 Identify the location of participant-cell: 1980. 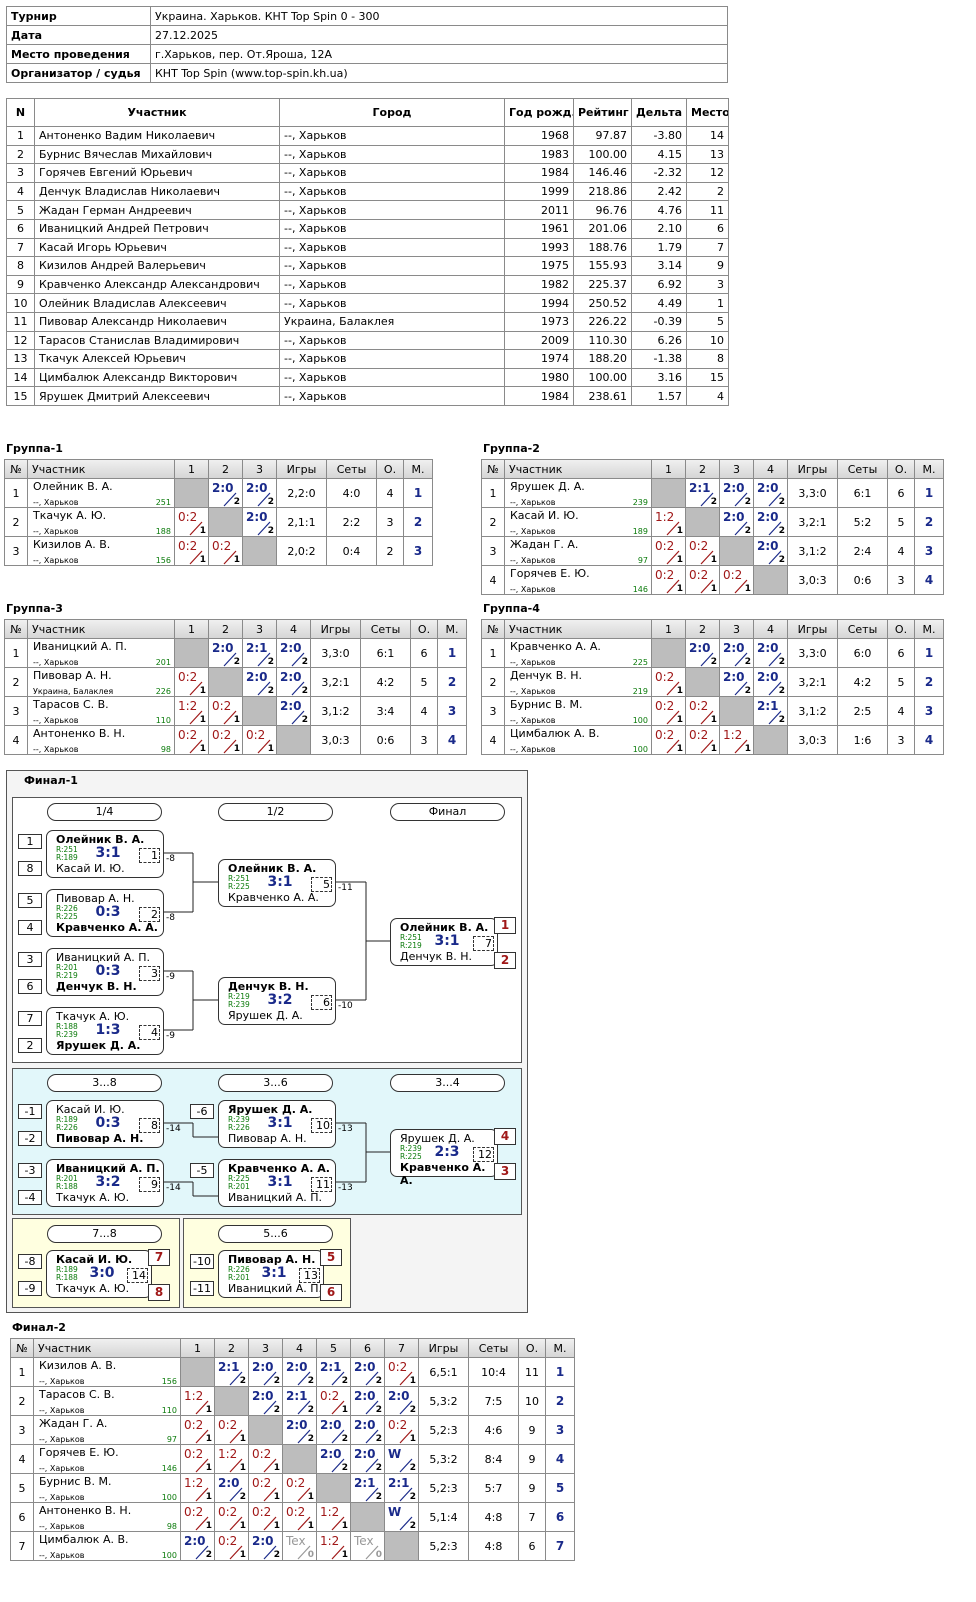
(539, 377).